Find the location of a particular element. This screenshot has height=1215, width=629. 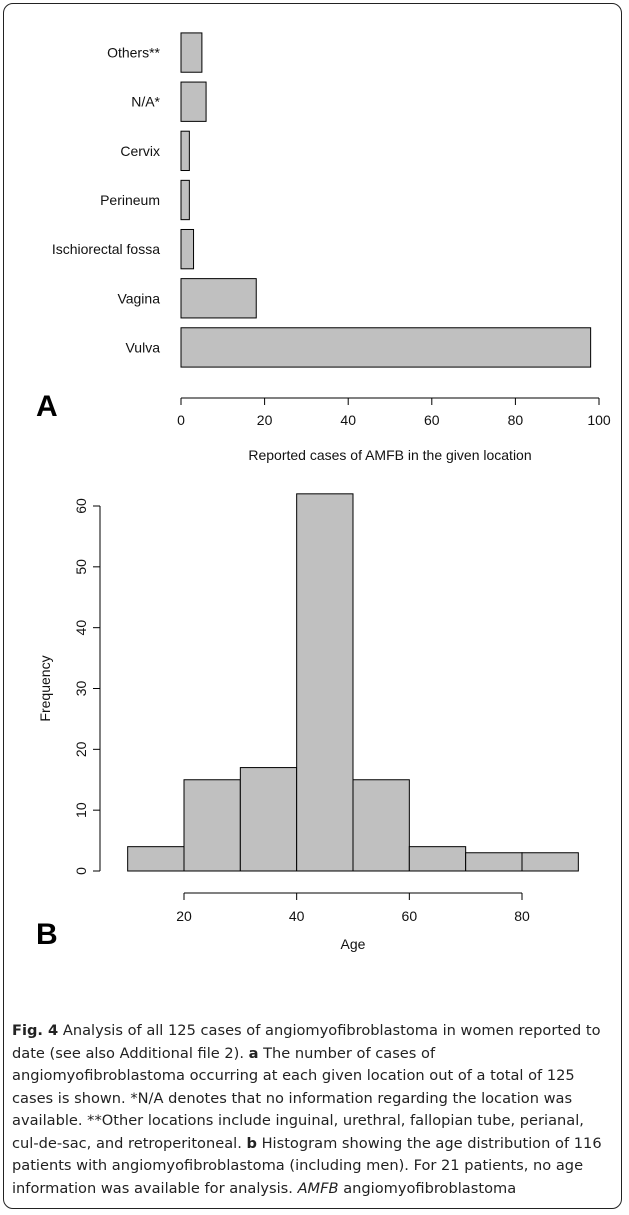

x-tick-label-100: 100 is located at coordinates (599, 420).